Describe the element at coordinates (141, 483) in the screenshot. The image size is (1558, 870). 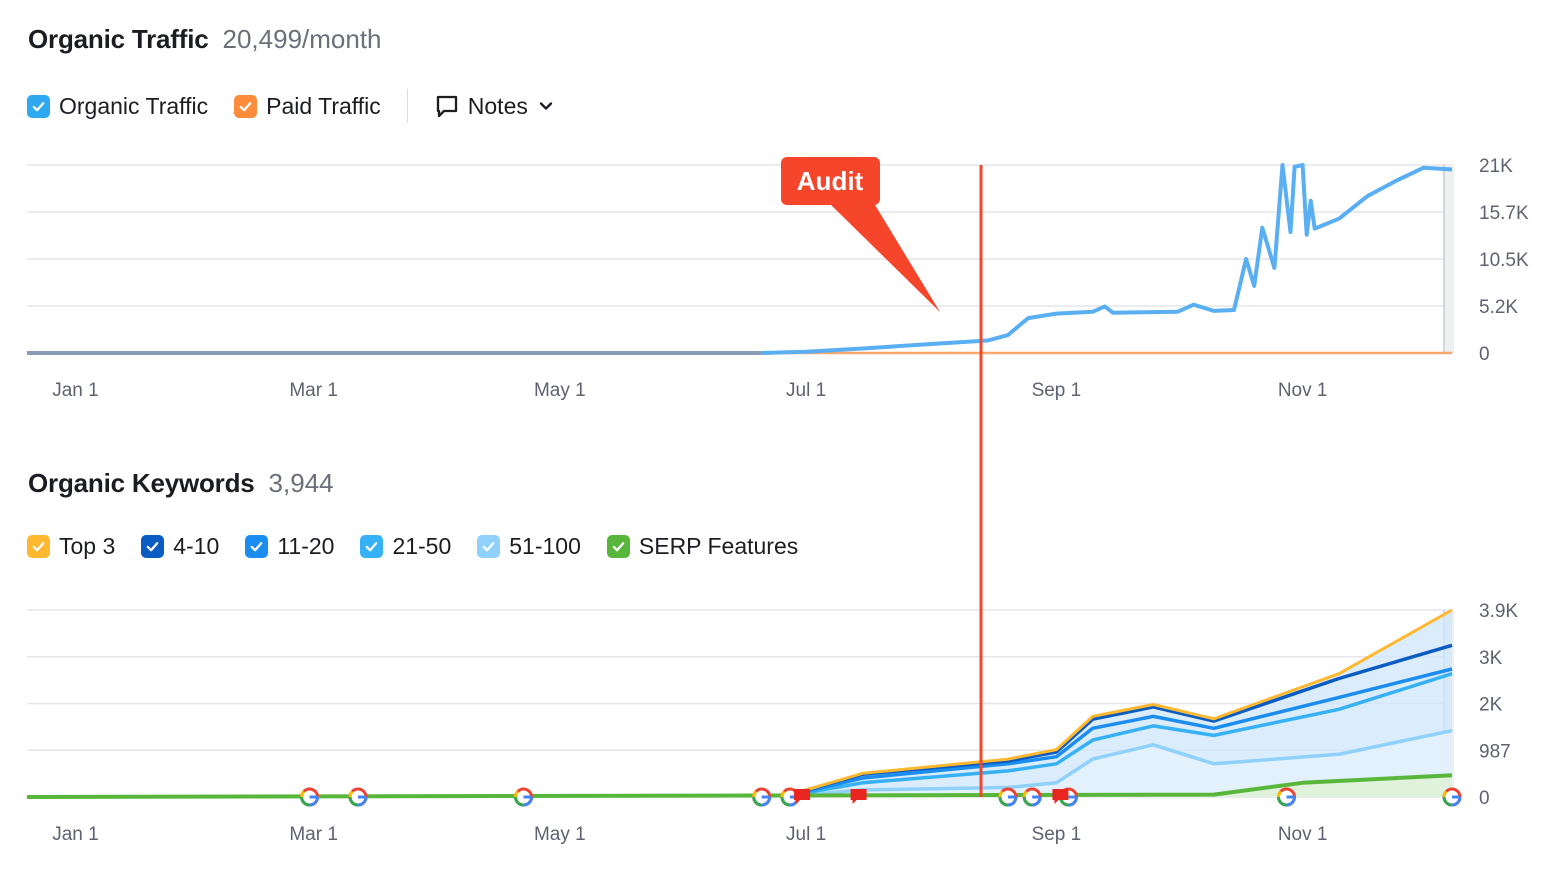
I see `keywords-title: Organic Keywords` at that location.